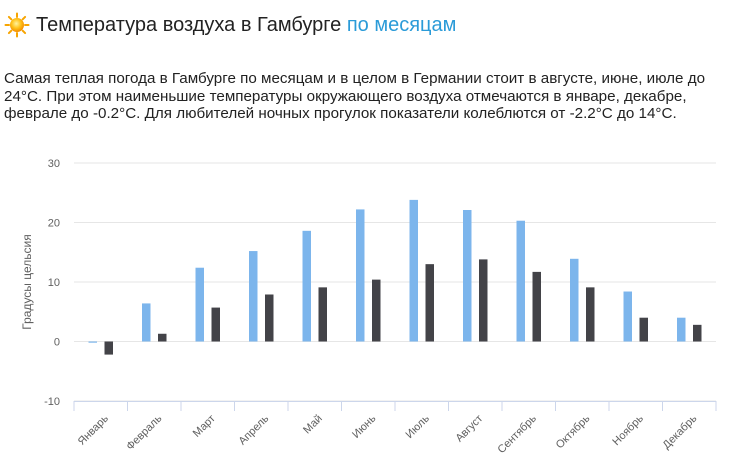  I want to click on x-tick-label: Июнь, so click(364, 426).